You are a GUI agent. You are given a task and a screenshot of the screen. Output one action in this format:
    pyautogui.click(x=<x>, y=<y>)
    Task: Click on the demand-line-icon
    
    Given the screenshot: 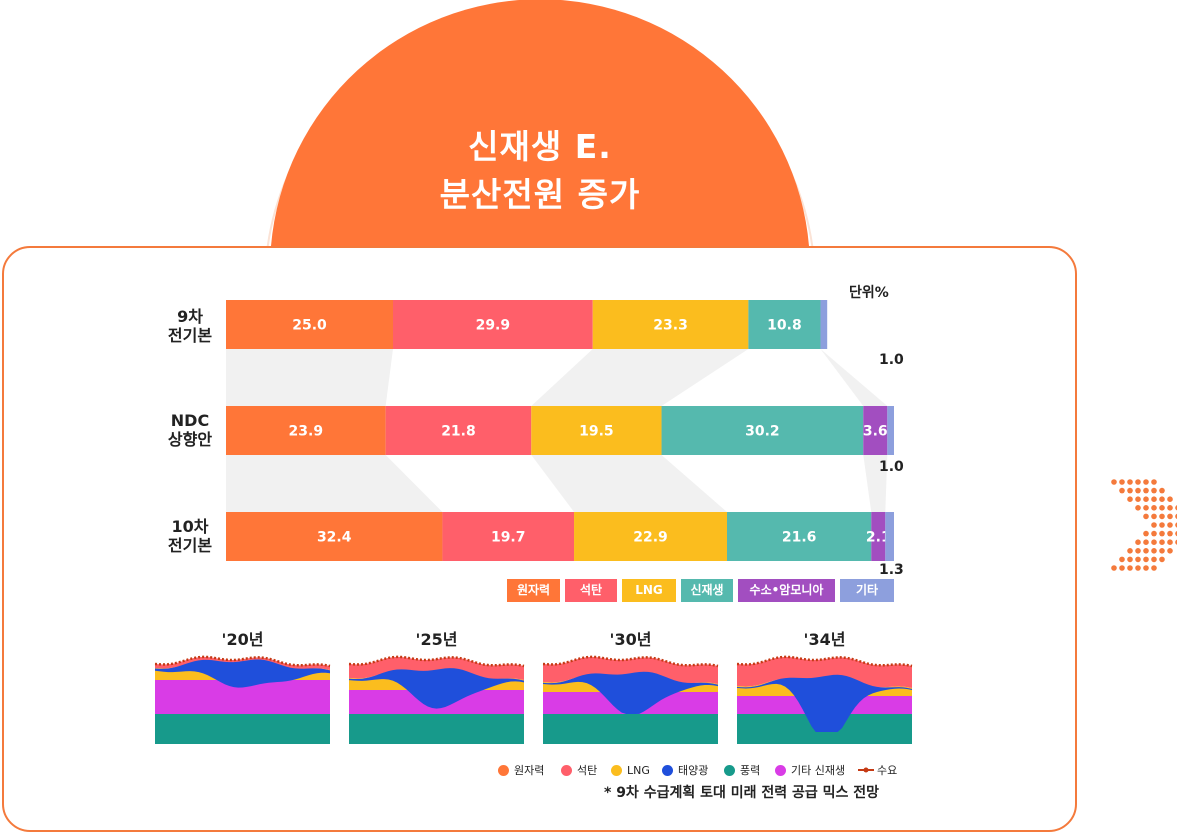 What is the action you would take?
    pyautogui.click(x=866, y=770)
    